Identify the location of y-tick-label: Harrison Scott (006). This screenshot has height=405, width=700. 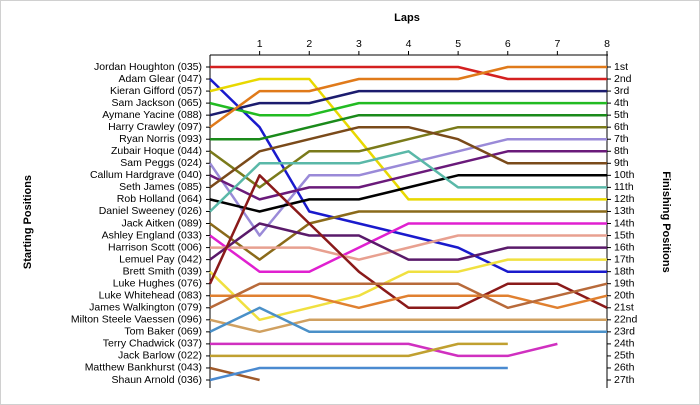
(155, 247).